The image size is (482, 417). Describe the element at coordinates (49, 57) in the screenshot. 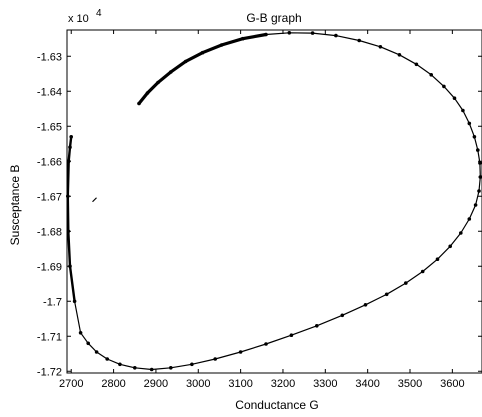

I see `y-tick-label: -1.63` at that location.